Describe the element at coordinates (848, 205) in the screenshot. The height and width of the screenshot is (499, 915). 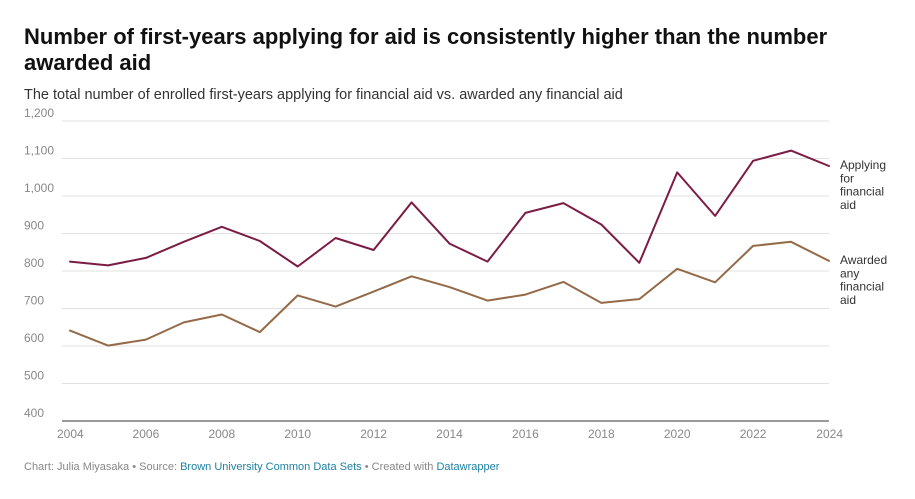
I see `series-label-applying: aid` at that location.